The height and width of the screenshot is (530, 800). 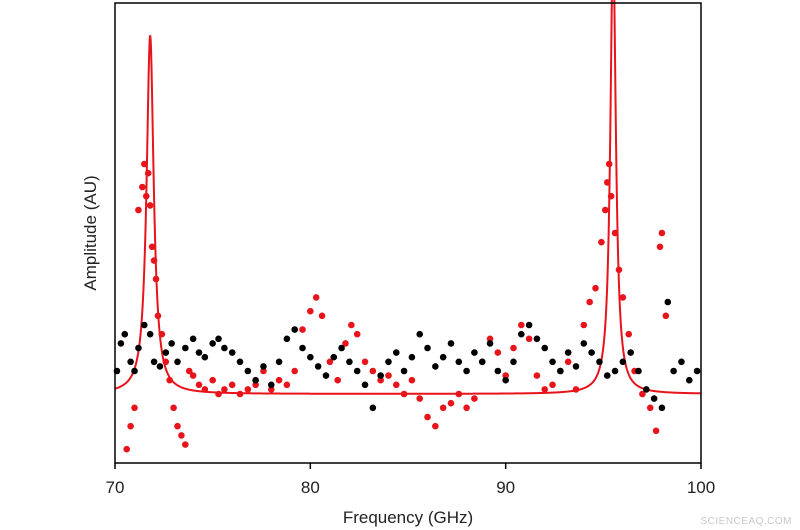 I want to click on x-tick-label: 90, so click(x=505, y=487).